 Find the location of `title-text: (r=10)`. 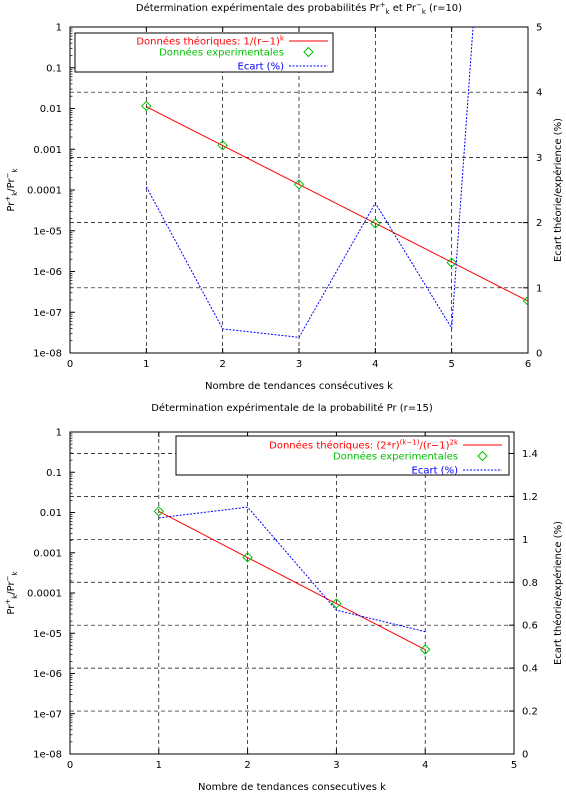

title-text: (r=10) is located at coordinates (444, 8).